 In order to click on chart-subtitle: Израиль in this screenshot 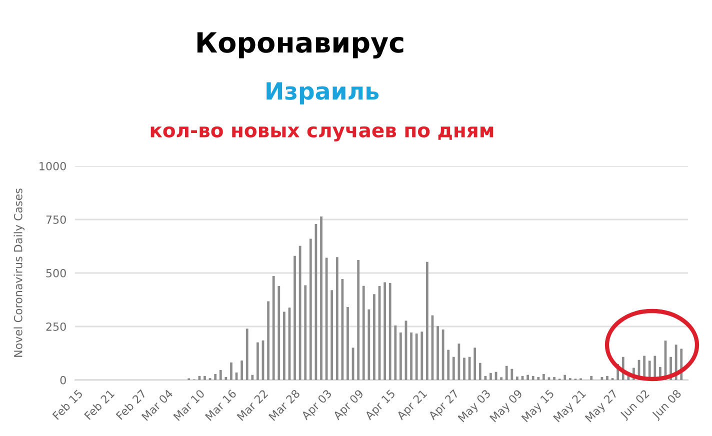, I will do `click(322, 93)`.